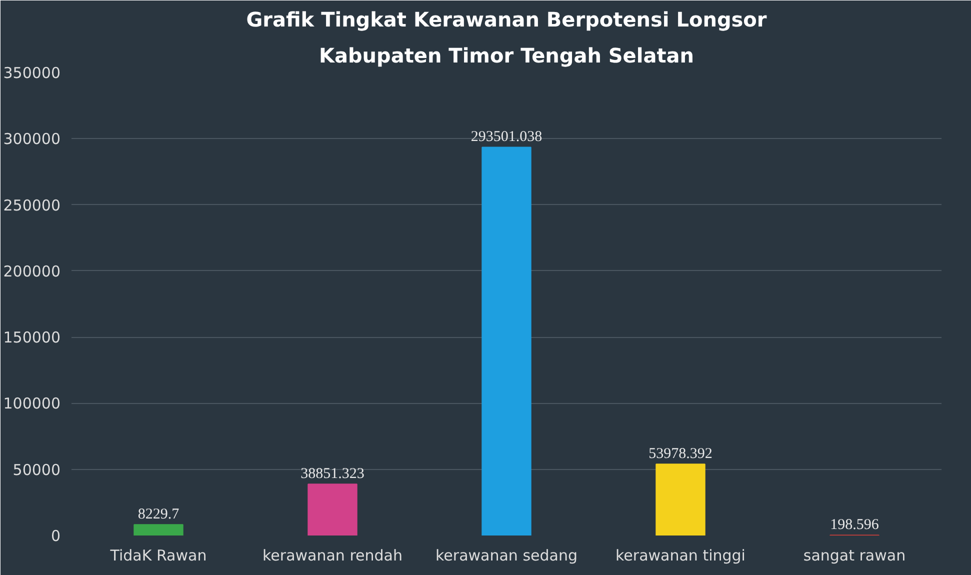  Describe the element at coordinates (332, 474) in the screenshot. I see `data-label: 38851.323` at that location.